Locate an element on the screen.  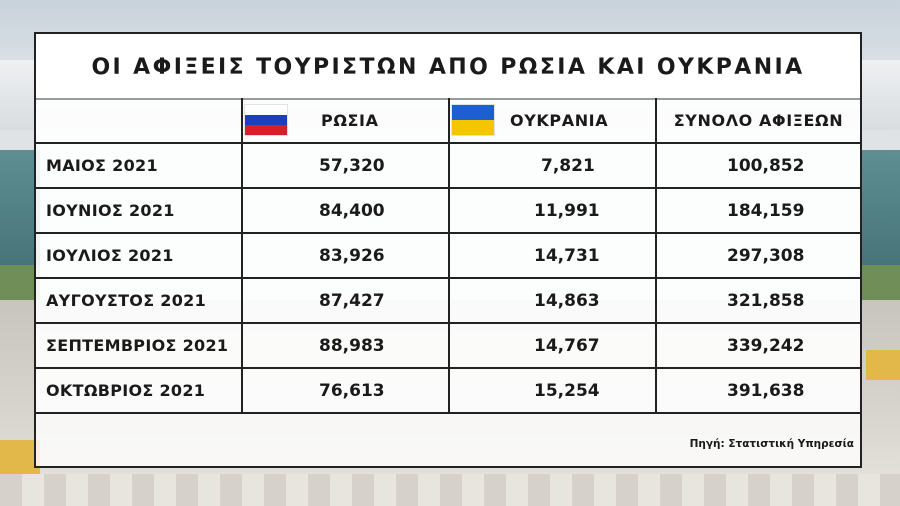
row-total: 321,858 is located at coordinates (757, 300).